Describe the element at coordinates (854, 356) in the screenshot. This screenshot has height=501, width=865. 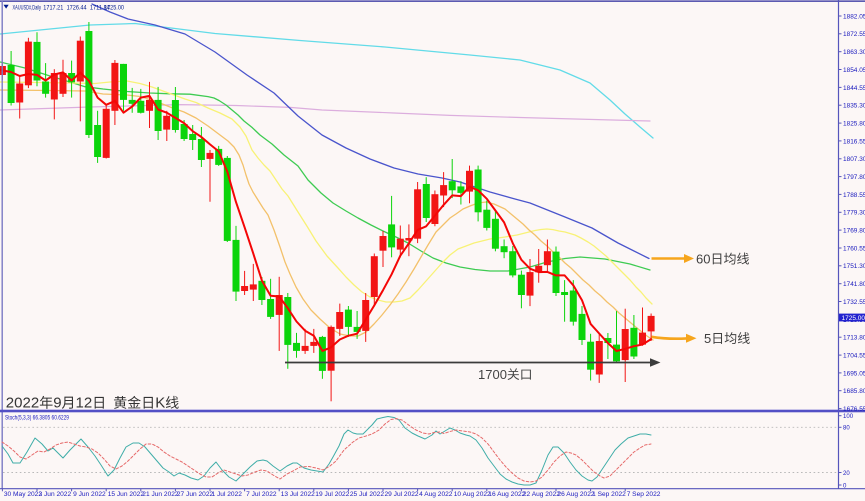
I see `svg-text: 1704.55` at that location.